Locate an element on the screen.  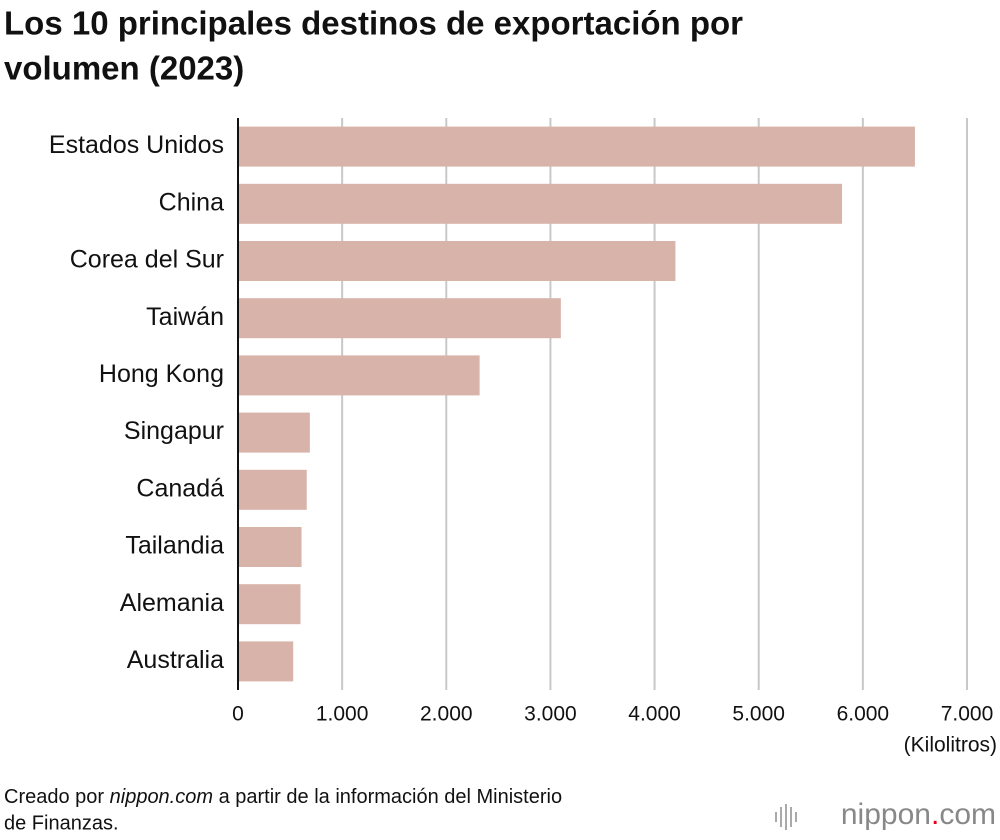
y-tick-label: Taiwán is located at coordinates (185, 317).